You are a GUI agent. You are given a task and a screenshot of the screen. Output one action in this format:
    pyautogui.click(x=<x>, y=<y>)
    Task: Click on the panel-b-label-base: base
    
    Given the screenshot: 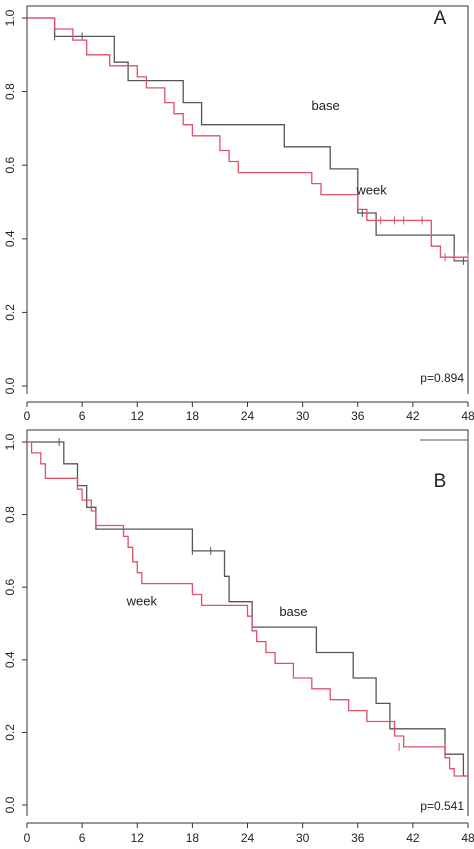 What is the action you would take?
    pyautogui.click(x=293, y=611)
    